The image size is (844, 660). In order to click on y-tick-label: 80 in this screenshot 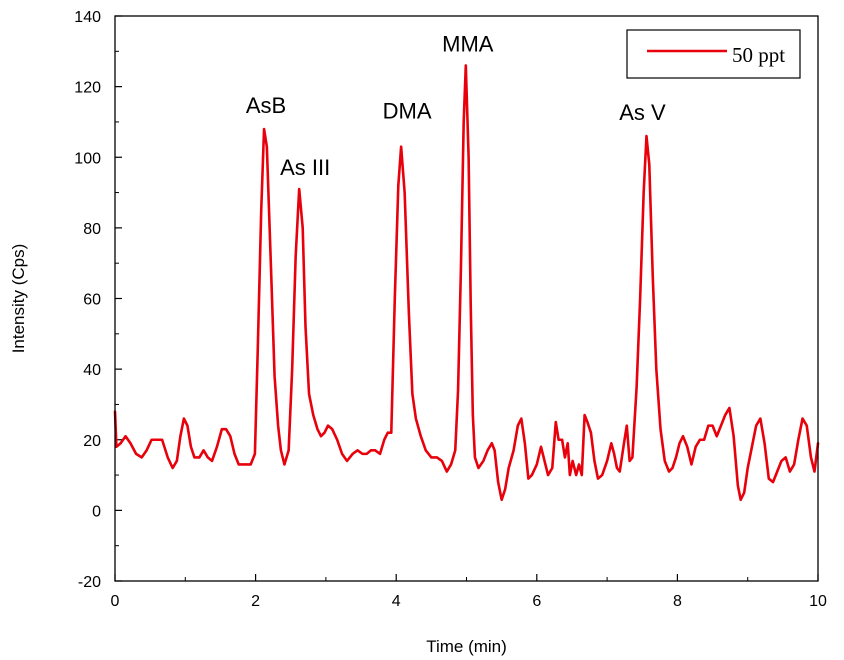, I will do `click(92, 229)`.